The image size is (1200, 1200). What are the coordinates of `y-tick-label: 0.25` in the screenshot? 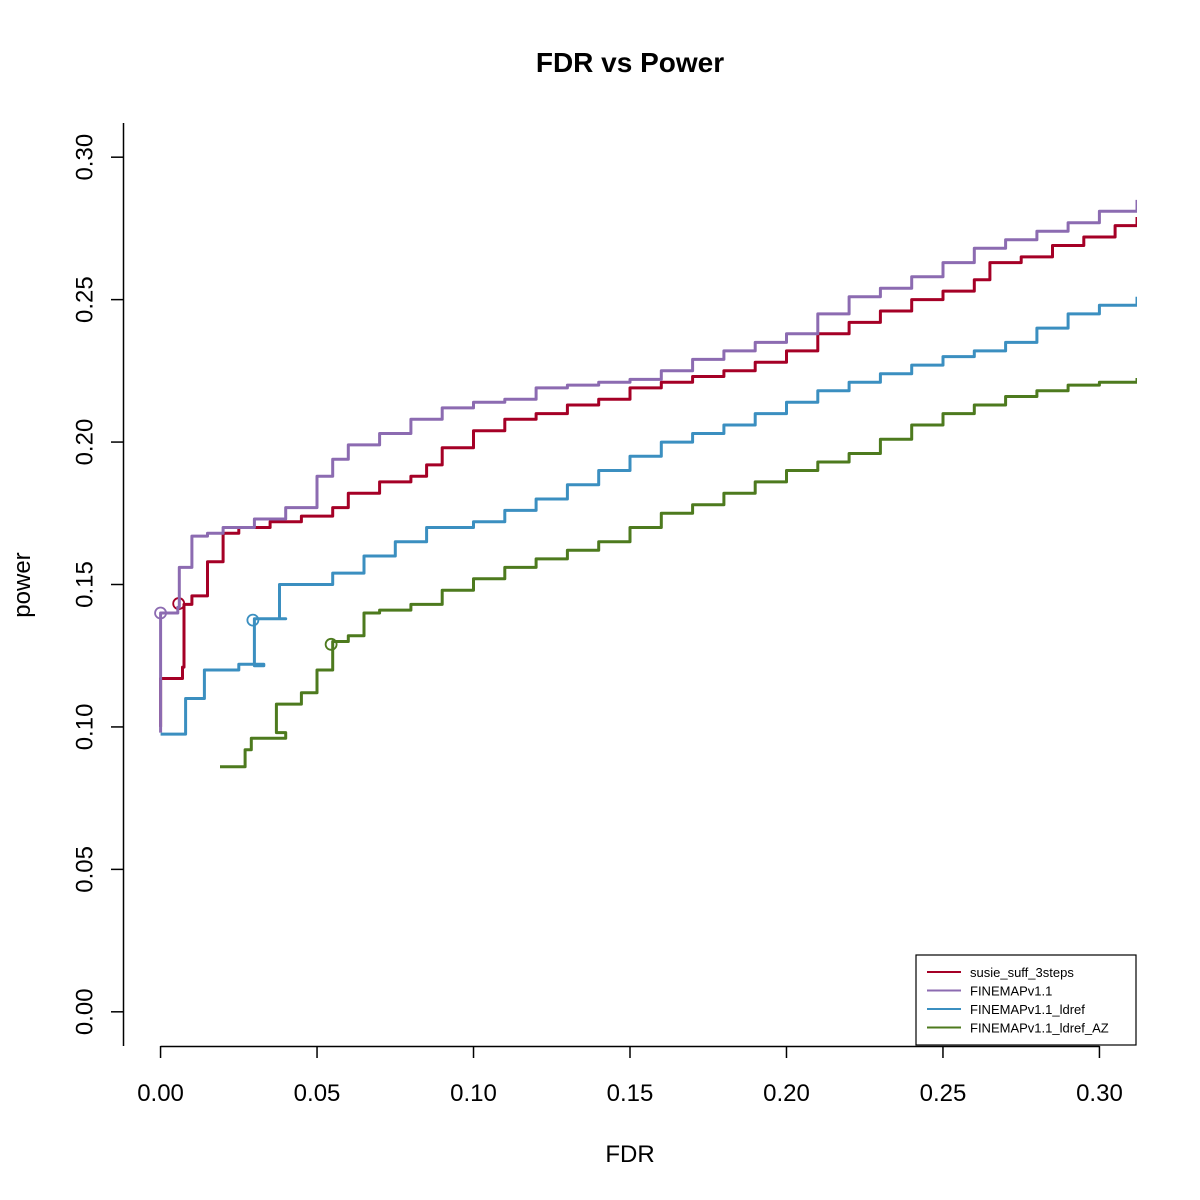 It's located at (84, 299).